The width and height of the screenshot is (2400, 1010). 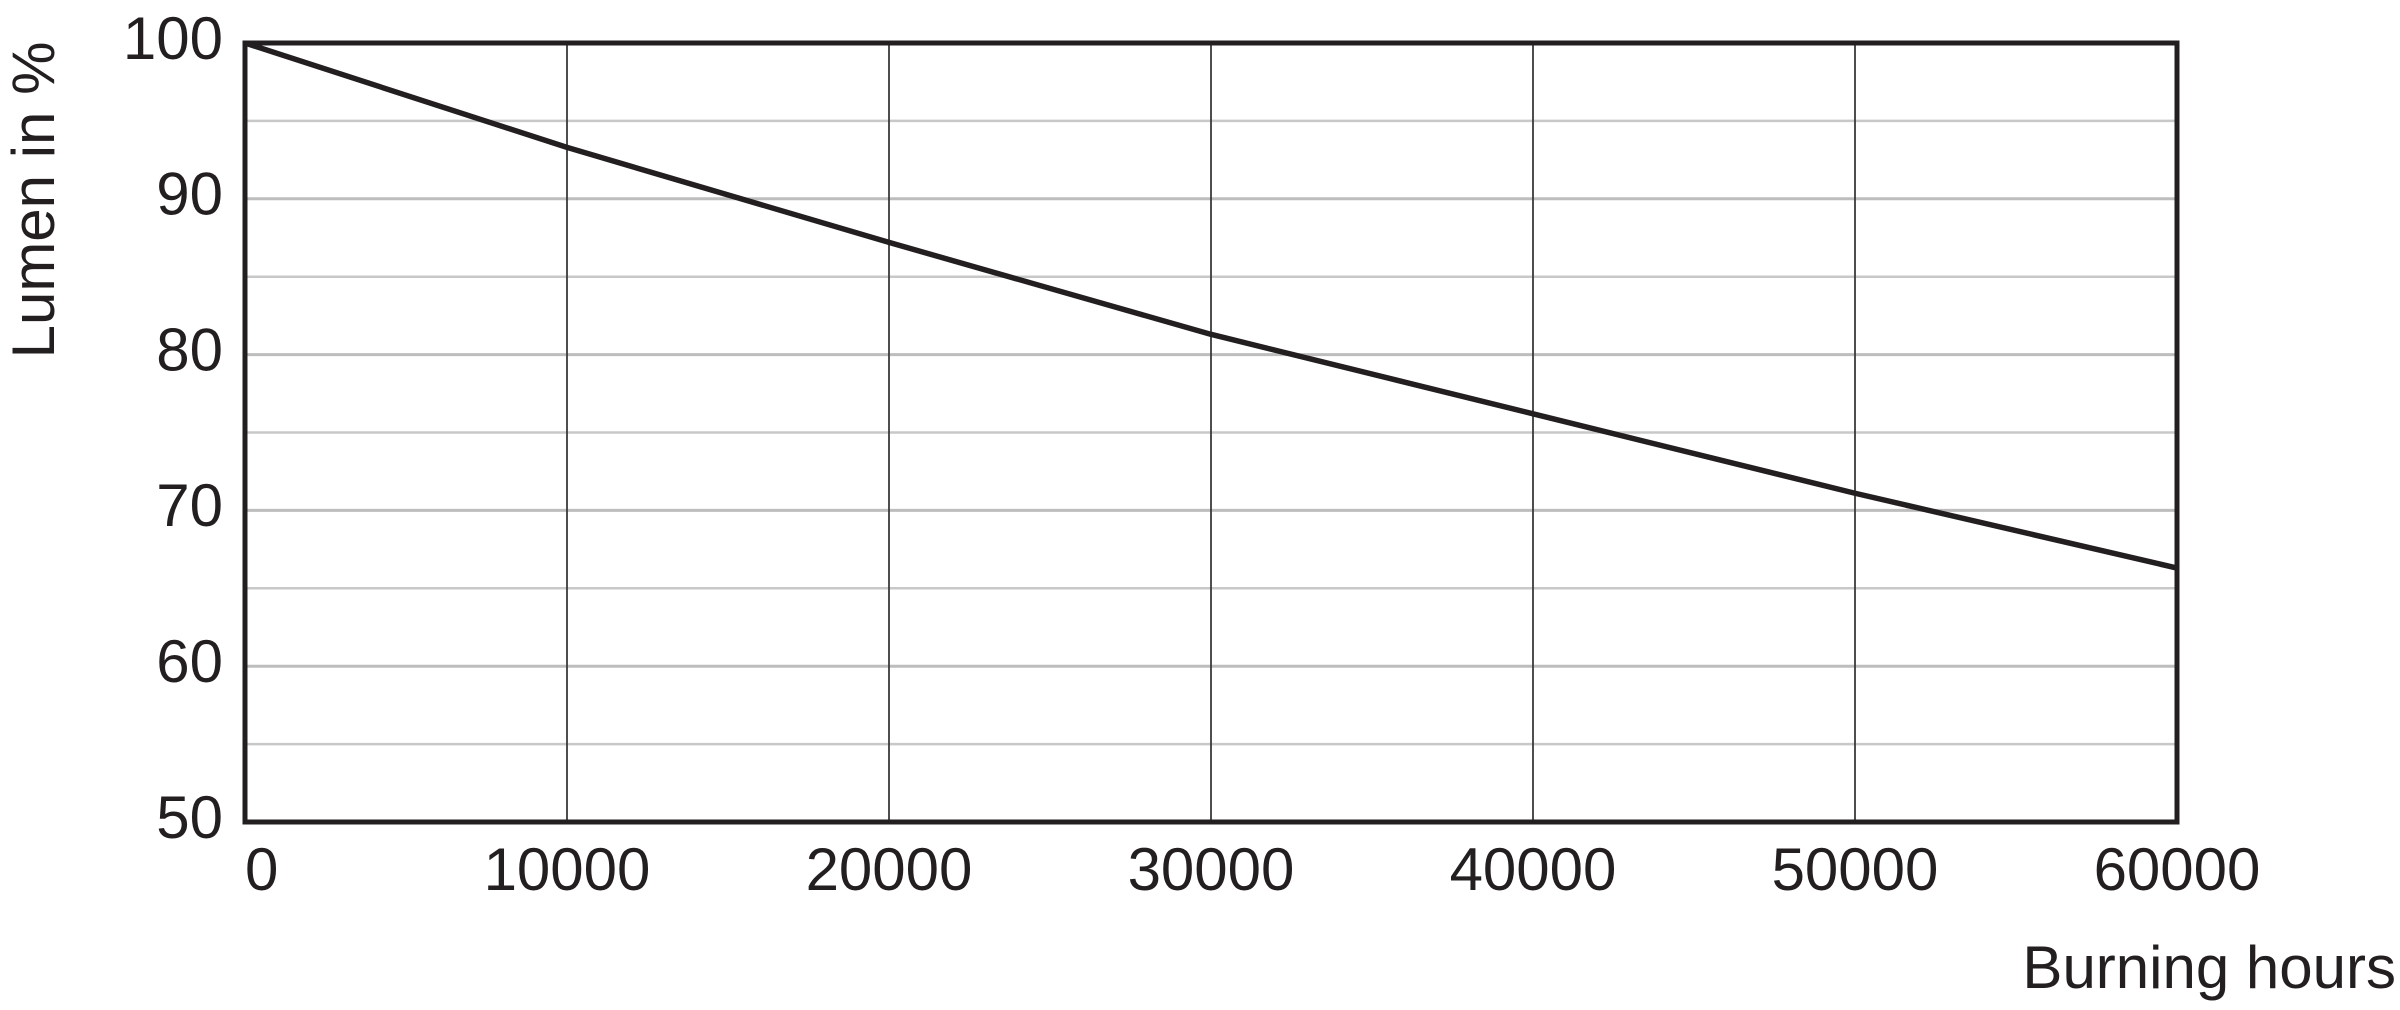 I want to click on y-tick-label: 80, so click(x=189, y=349).